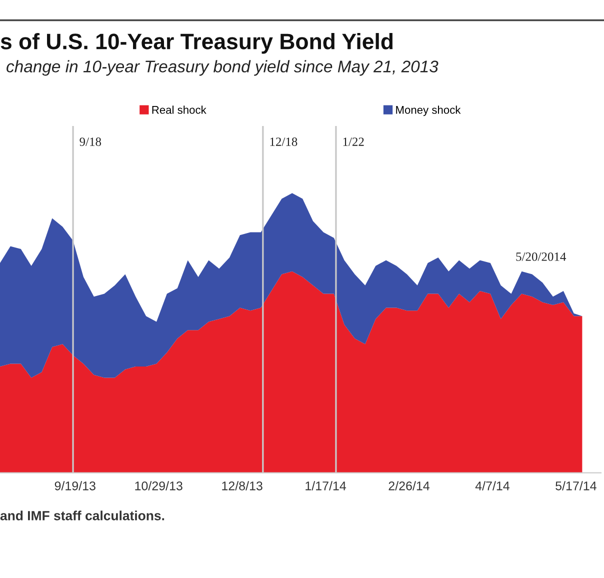 The height and width of the screenshot is (578, 604). Describe the element at coordinates (492, 485) in the screenshot. I see `x-tick-label: 4/7/14` at that location.